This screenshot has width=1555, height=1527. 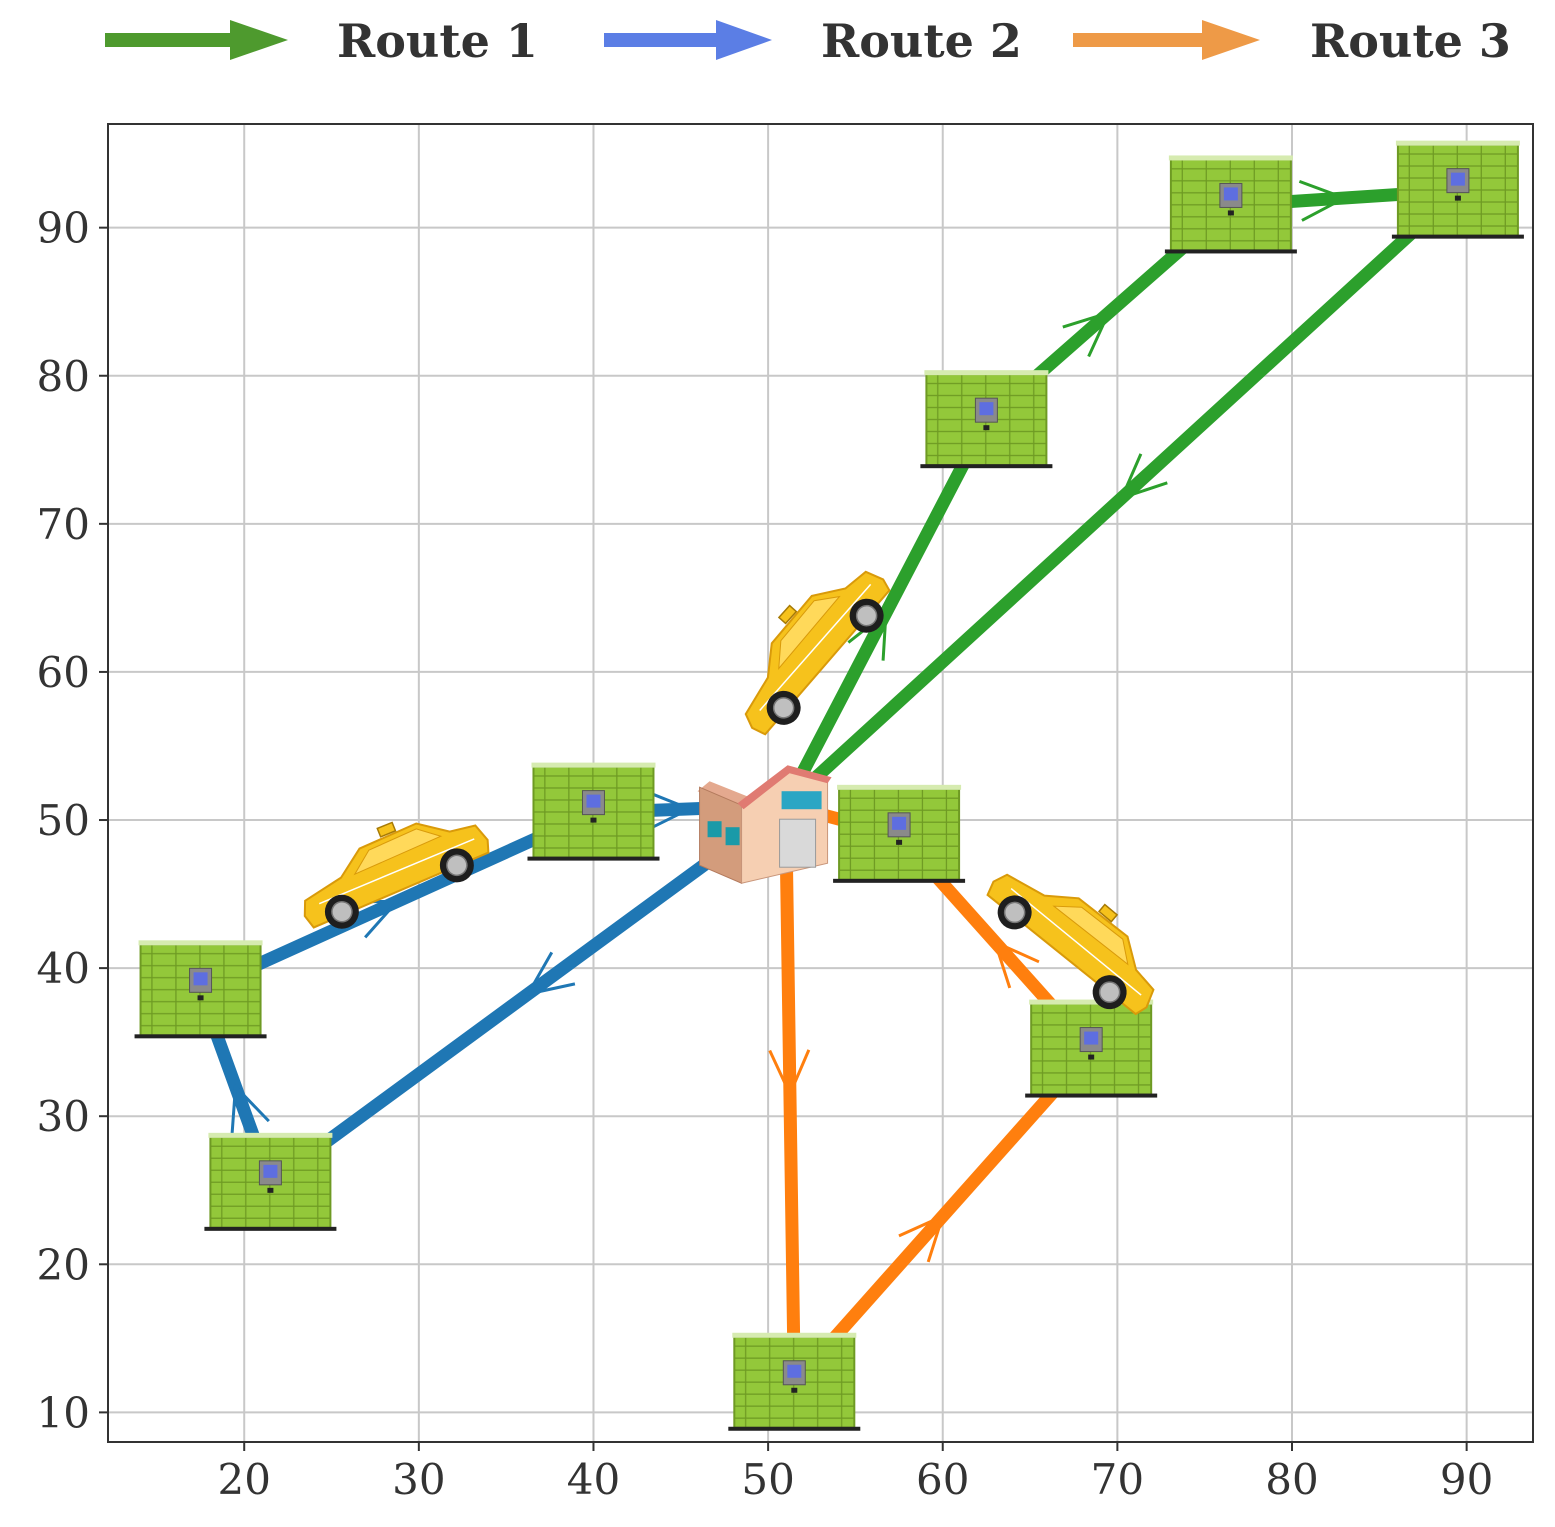 I want to click on taxi-body, so click(x=1070, y=944).